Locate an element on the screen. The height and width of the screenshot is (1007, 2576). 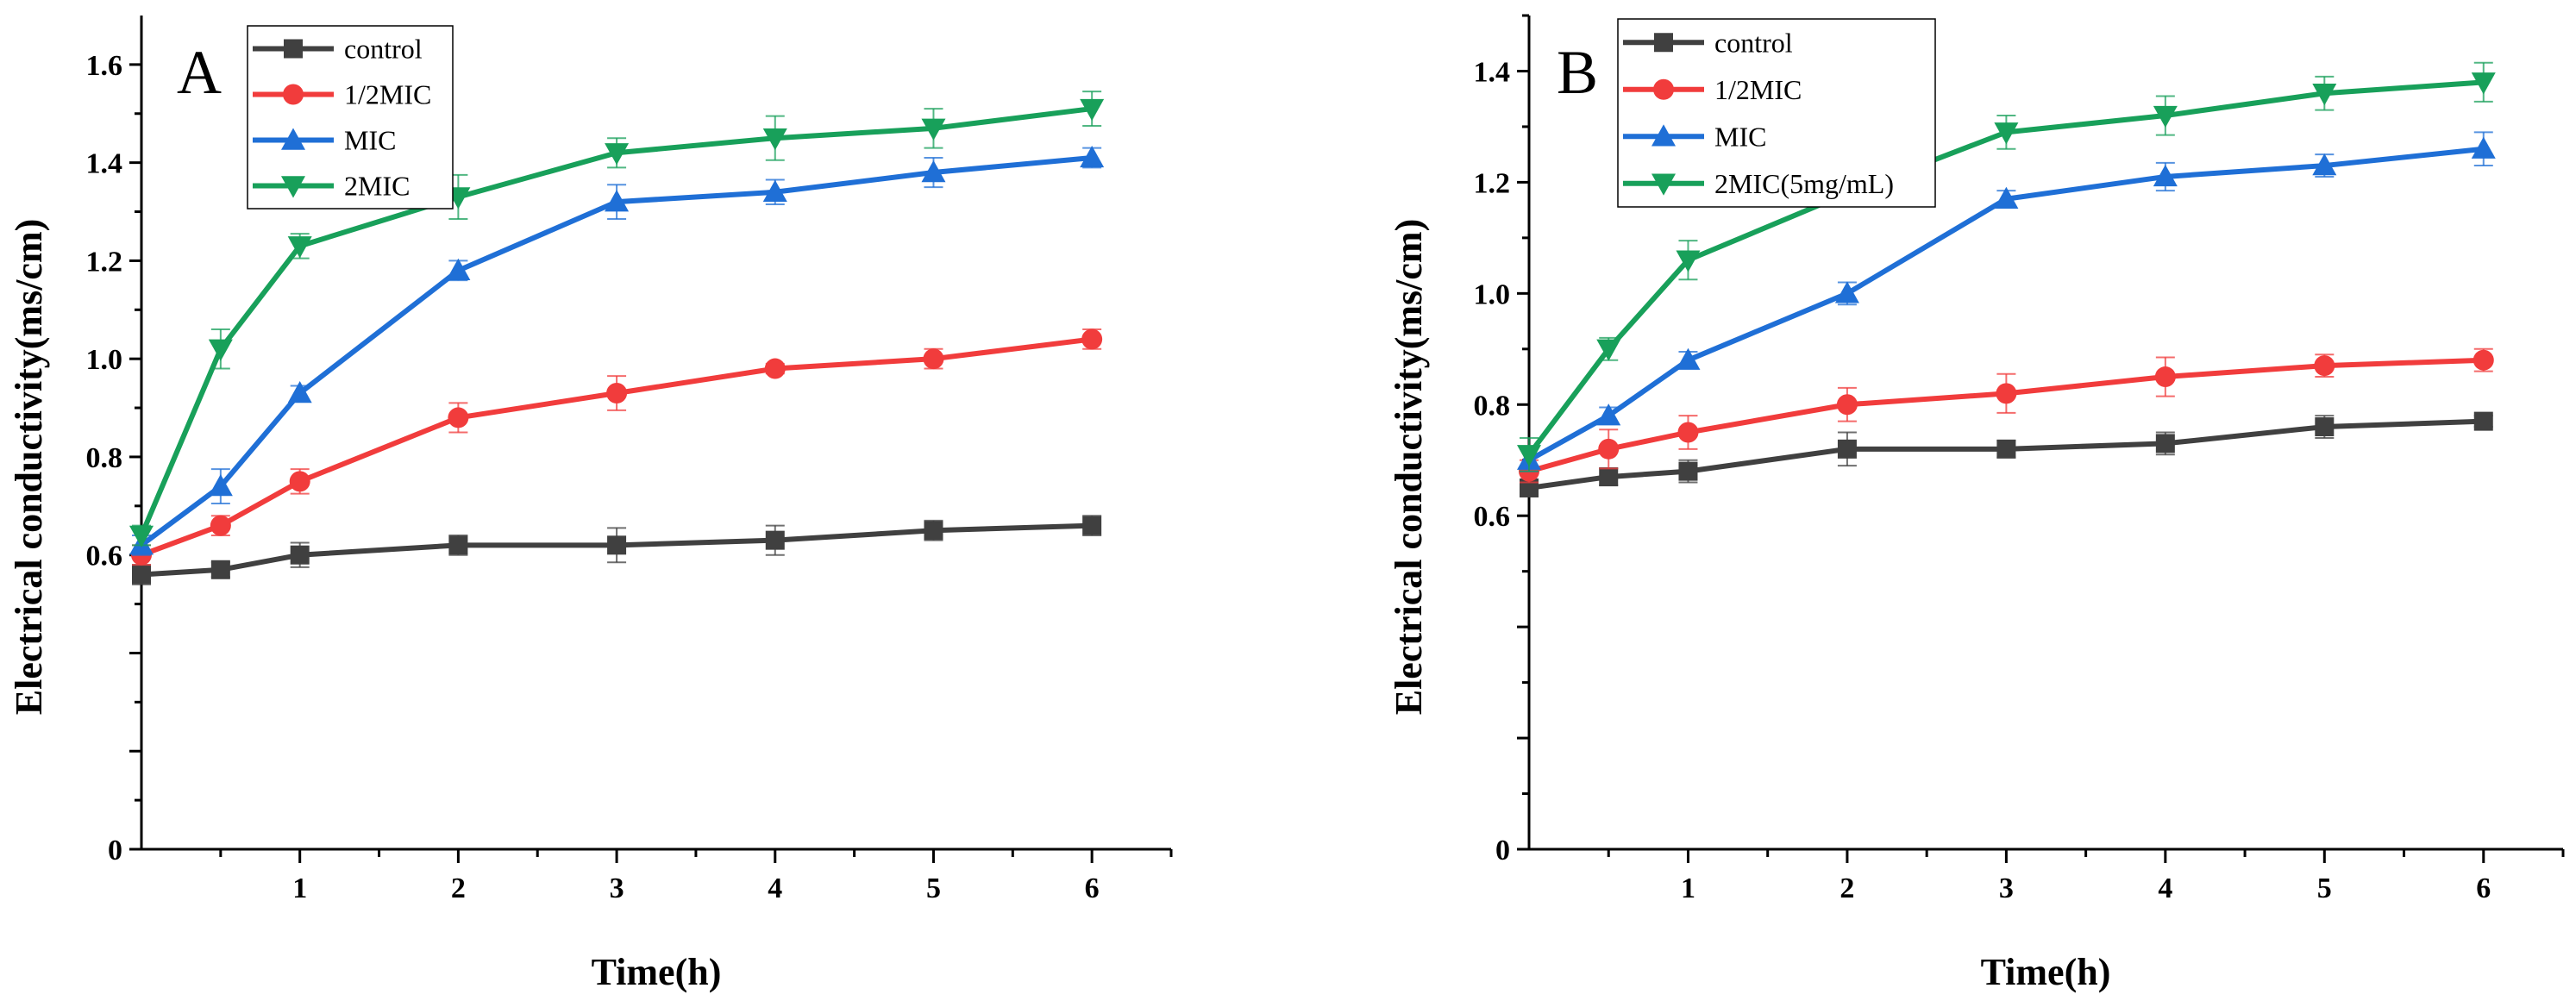
legend-box is located at coordinates (350, 118).